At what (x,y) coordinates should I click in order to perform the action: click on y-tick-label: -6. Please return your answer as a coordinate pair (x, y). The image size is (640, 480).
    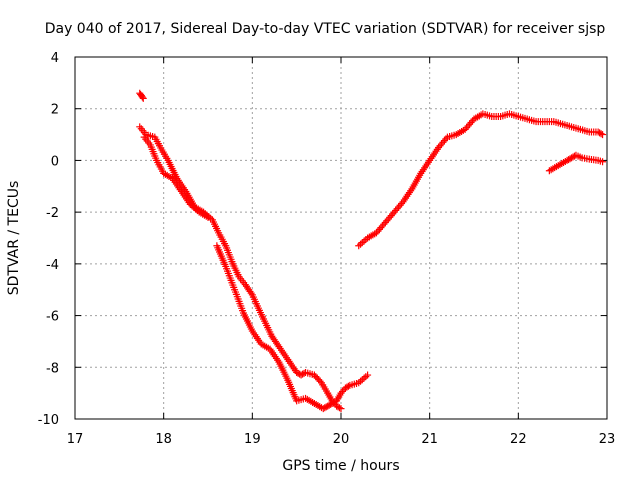
    Looking at the image, I should click on (52, 317).